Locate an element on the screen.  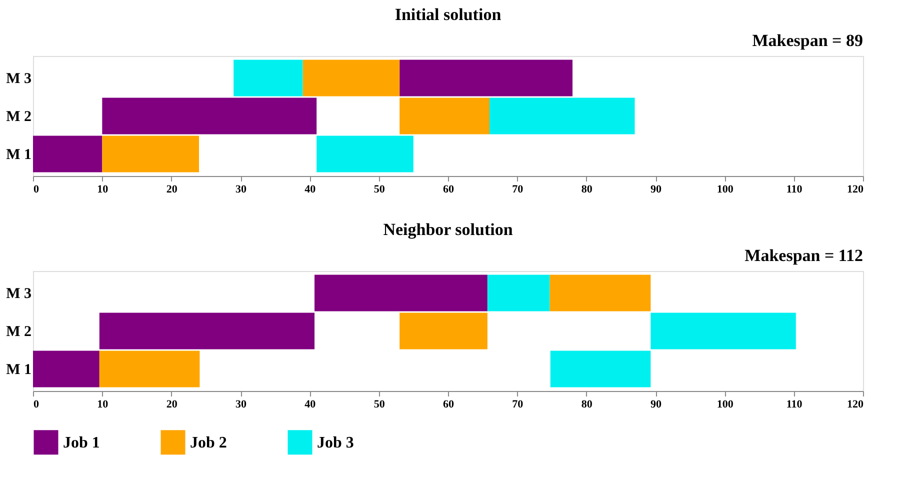
text: Makespan = 89 is located at coordinates (807, 40).